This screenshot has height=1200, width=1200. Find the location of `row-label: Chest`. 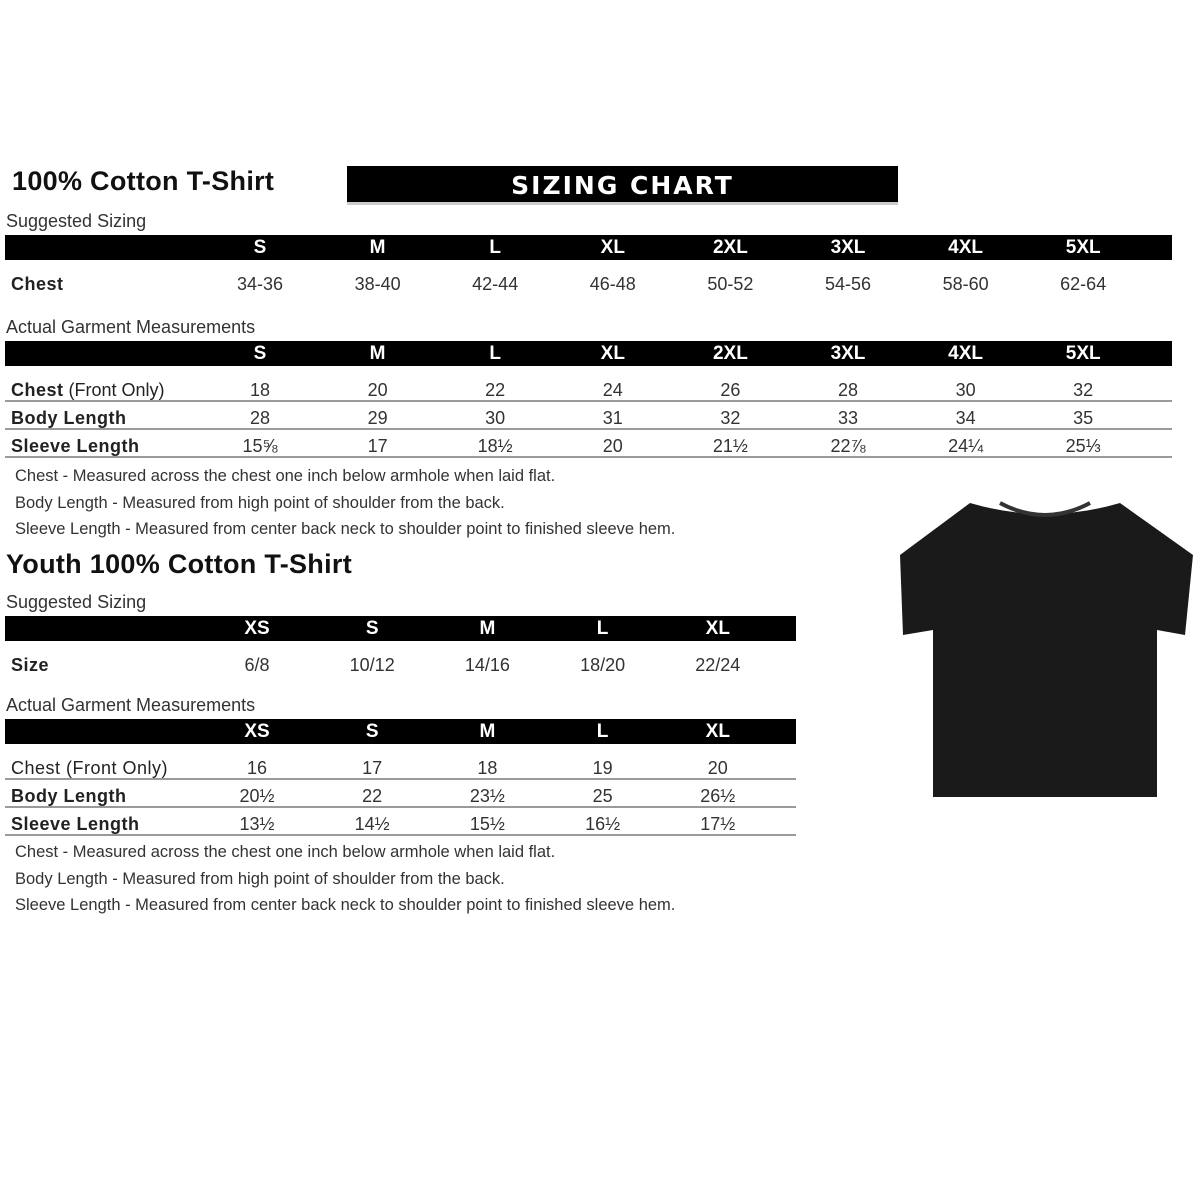

row-label: Chest is located at coordinates (37, 284).